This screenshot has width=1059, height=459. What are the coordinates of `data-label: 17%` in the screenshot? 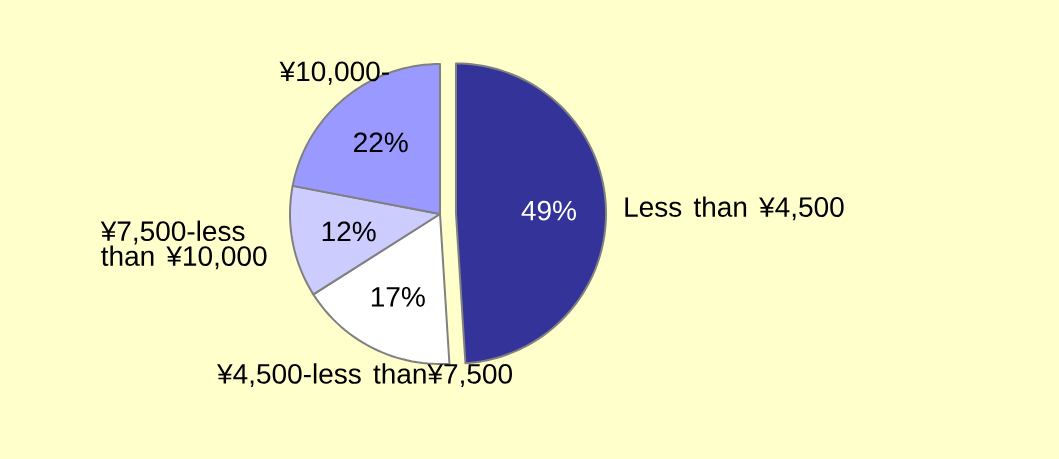 It's located at (398, 297).